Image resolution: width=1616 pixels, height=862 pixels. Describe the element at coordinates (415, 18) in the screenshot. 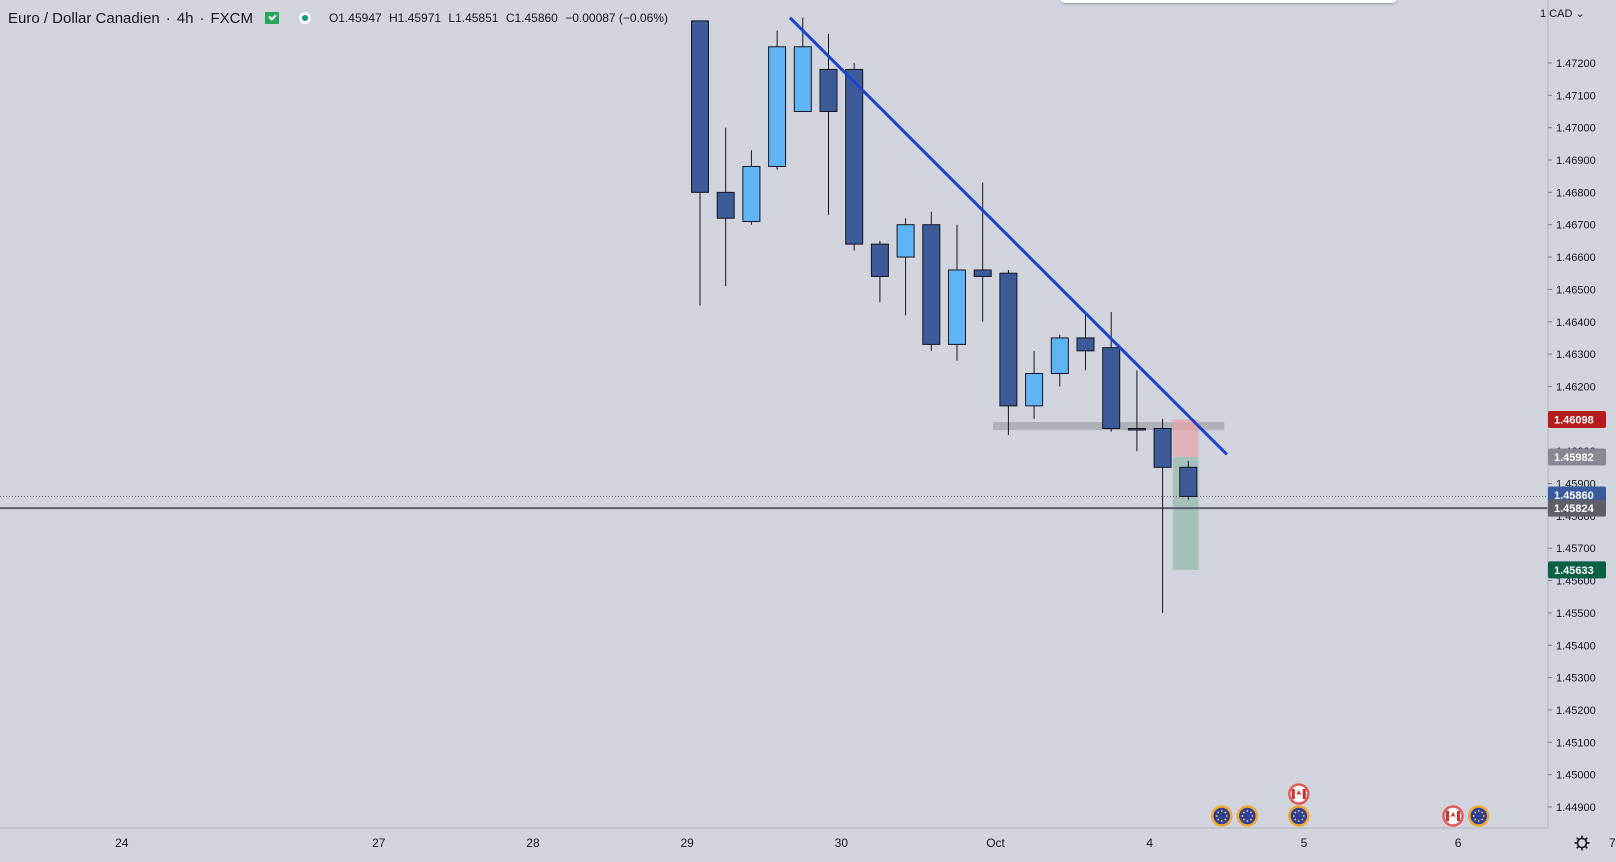

I see `high-value: H1.45971` at that location.